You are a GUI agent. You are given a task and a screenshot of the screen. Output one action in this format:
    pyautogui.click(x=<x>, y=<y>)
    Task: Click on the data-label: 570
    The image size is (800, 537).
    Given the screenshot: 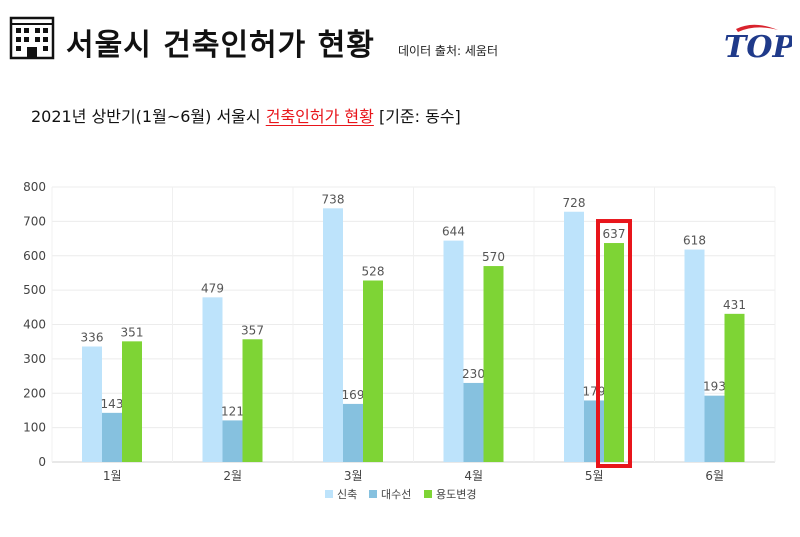 What is the action you would take?
    pyautogui.click(x=493, y=257)
    